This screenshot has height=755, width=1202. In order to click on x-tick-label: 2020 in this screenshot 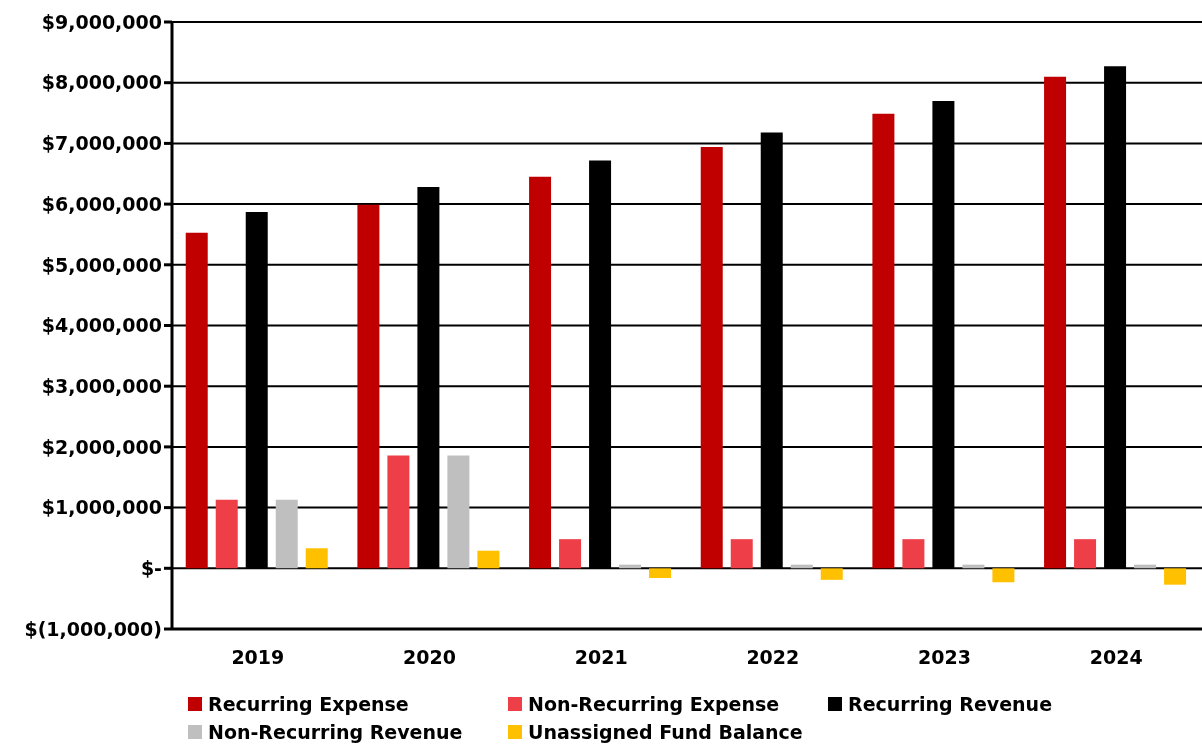, I will do `click(429, 657)`.